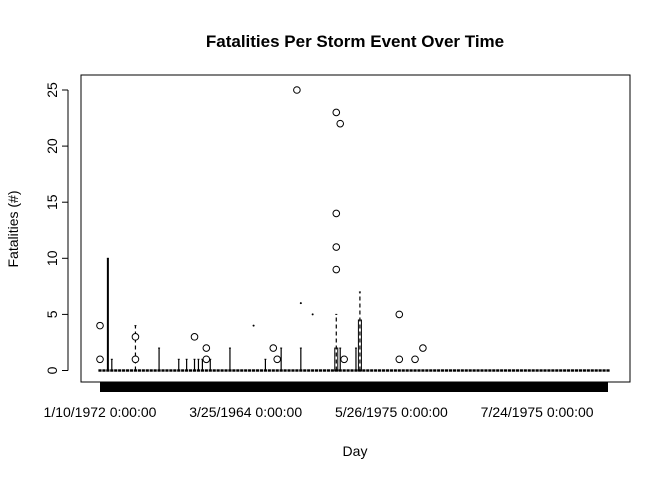  Describe the element at coordinates (354, 387) in the screenshot. I see `x-tick-band` at that location.